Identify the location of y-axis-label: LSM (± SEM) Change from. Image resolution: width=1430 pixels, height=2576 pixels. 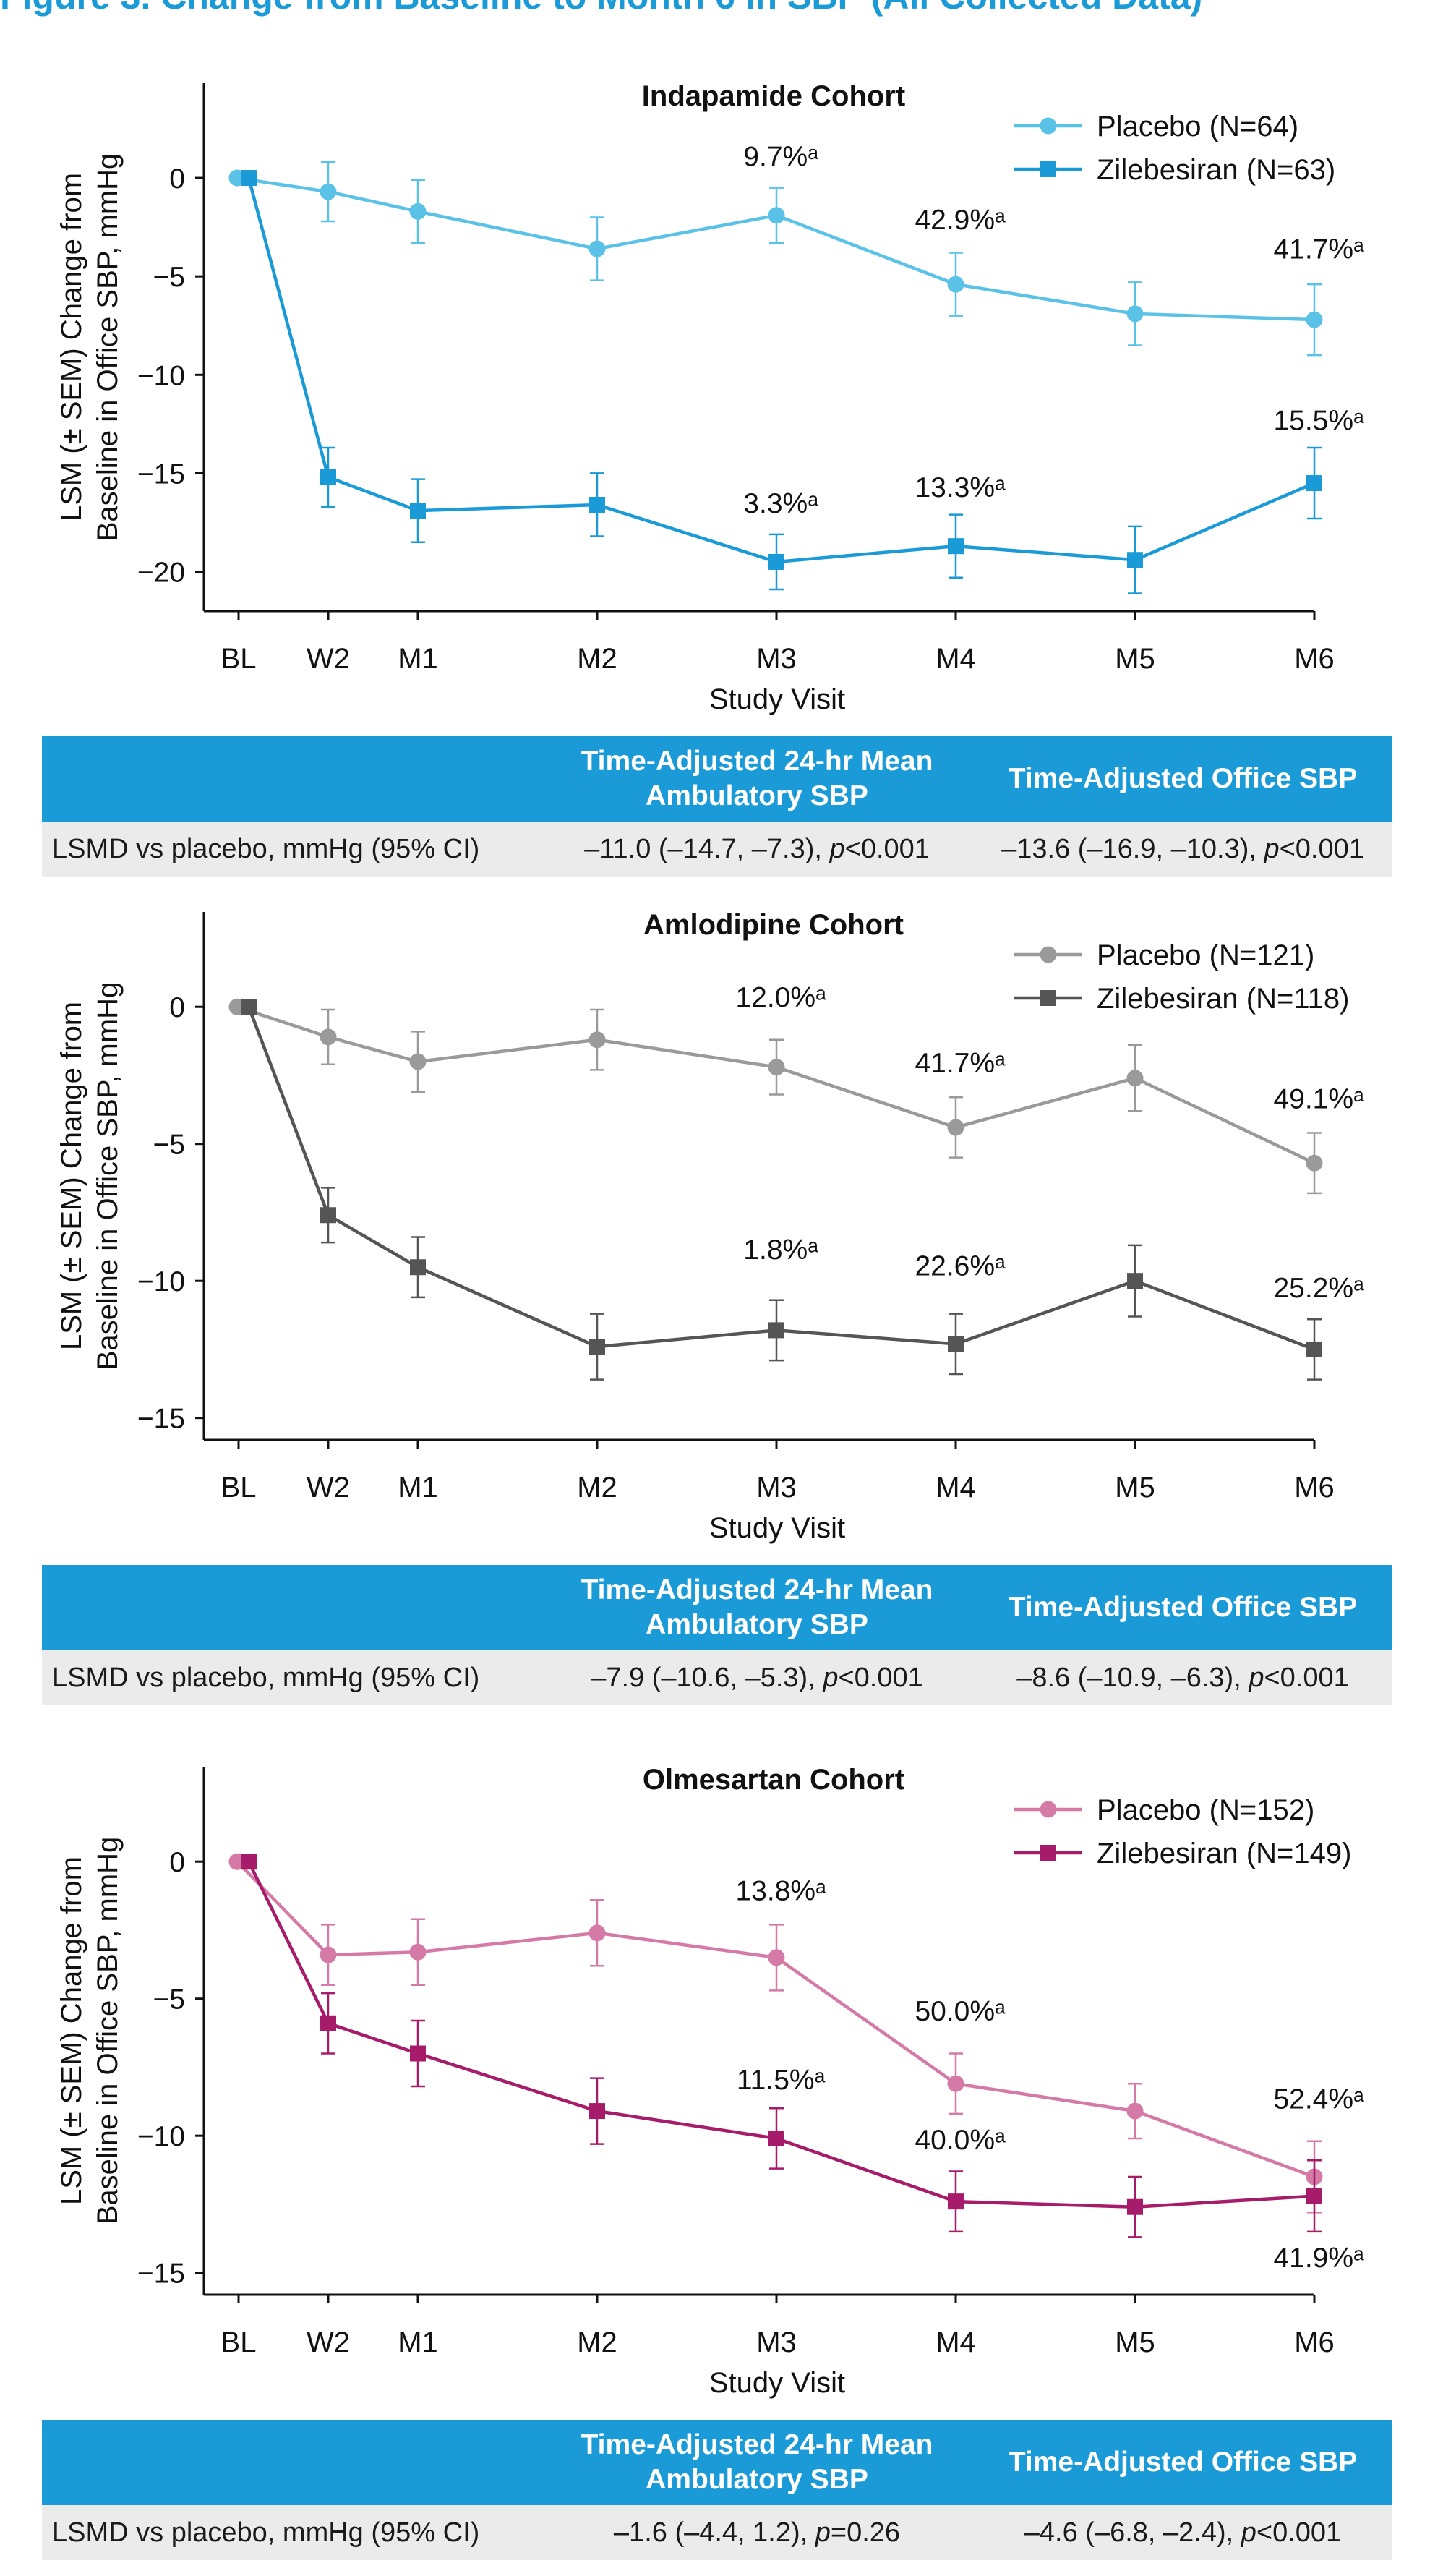
(71, 1176).